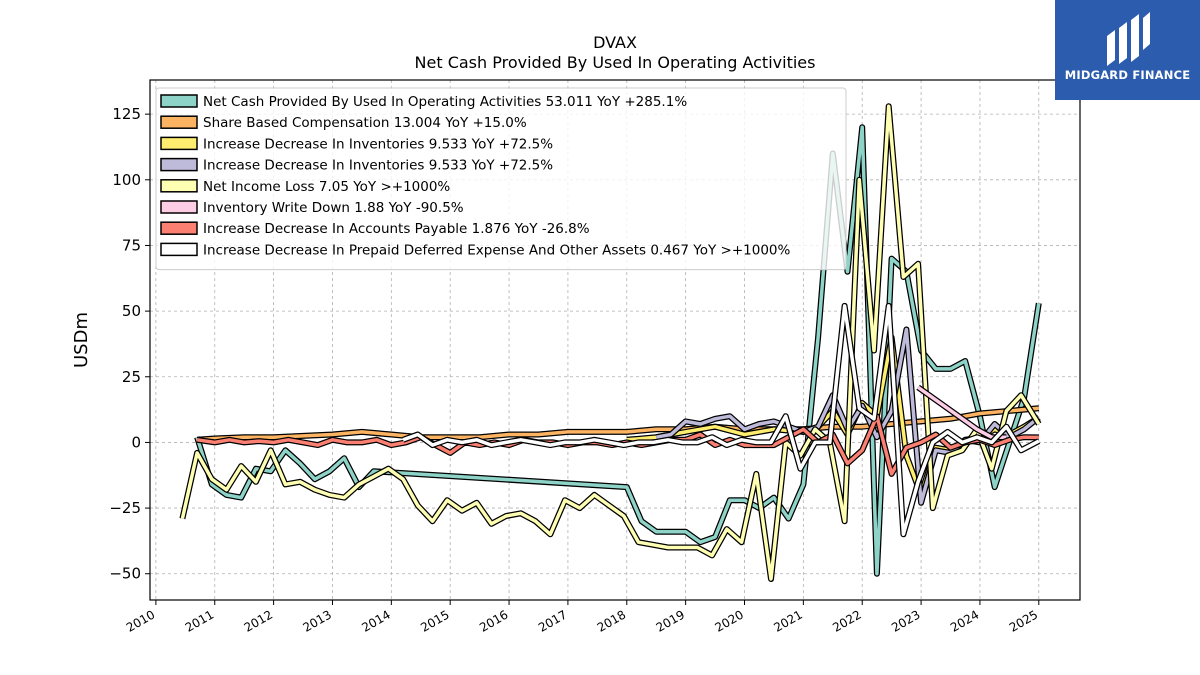  I want to click on x-tick-label: 2022, so click(846, 620).